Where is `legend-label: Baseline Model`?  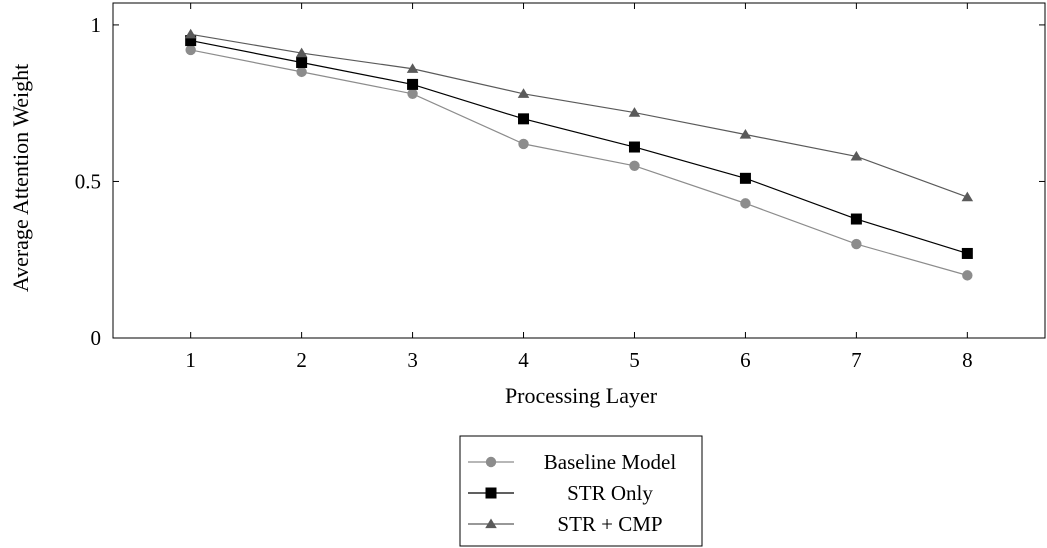
legend-label: Baseline Model is located at coordinates (610, 462).